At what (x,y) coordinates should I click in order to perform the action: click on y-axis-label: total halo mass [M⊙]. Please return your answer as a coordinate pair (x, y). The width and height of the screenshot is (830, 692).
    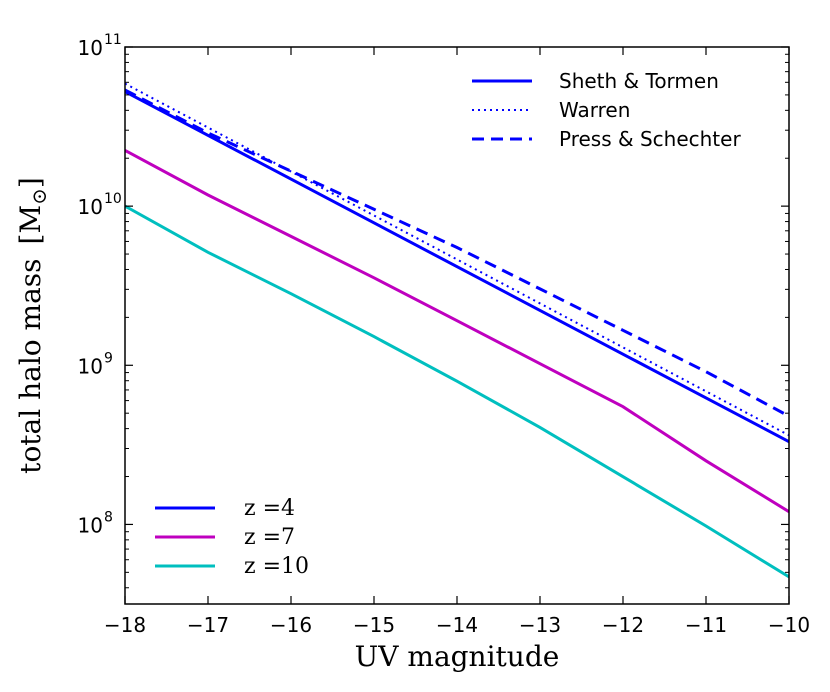
    Looking at the image, I should click on (32, 325).